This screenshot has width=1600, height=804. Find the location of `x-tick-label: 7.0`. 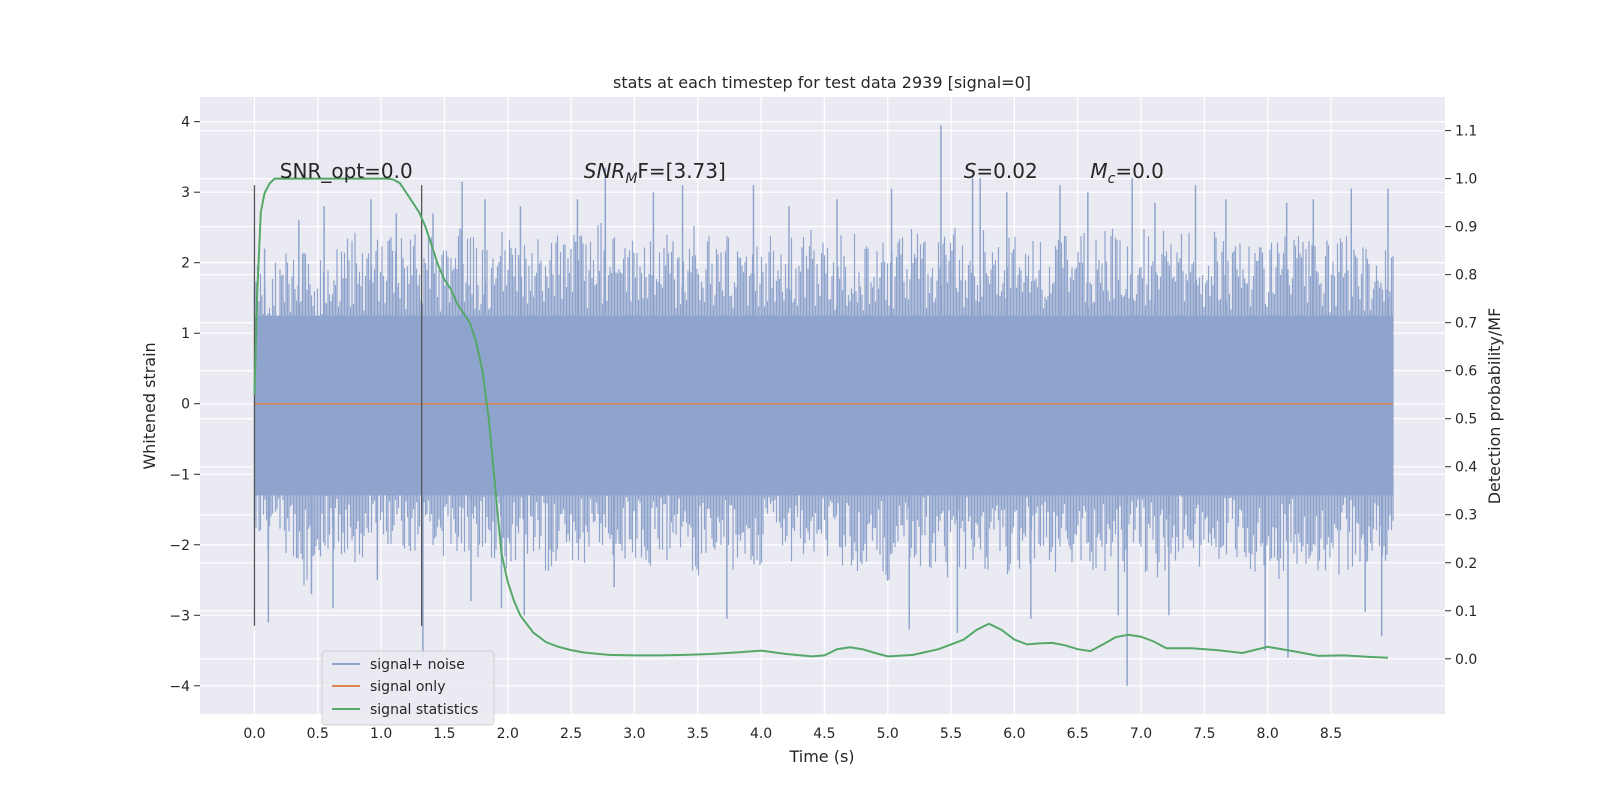

x-tick-label: 7.0 is located at coordinates (1141, 734).